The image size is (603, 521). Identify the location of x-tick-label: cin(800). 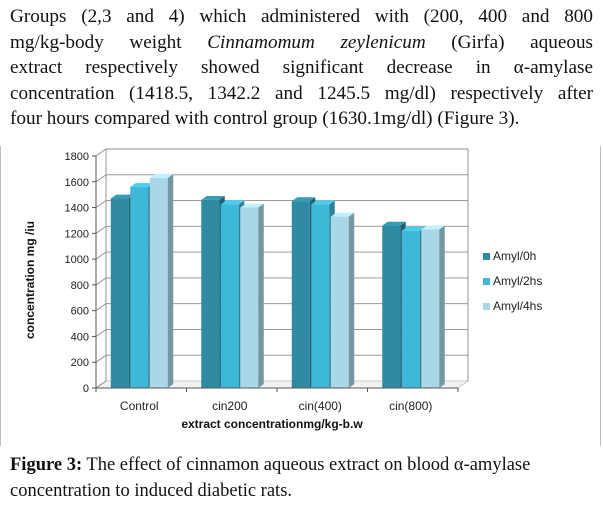
(410, 406).